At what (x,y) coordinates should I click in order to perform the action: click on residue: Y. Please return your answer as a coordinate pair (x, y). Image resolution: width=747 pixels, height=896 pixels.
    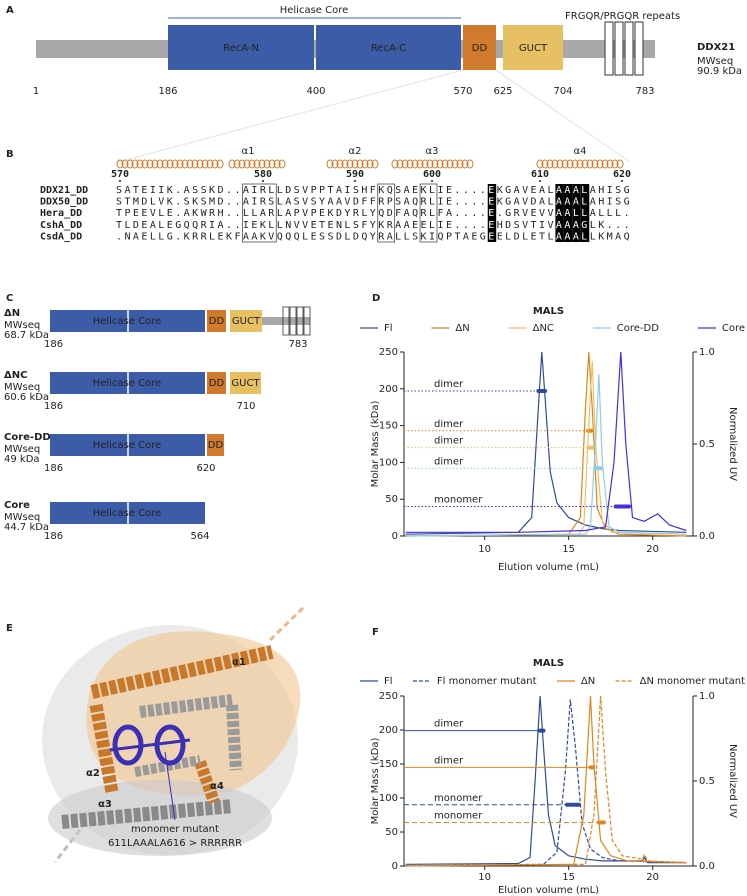
    Looking at the image, I should click on (373, 225).